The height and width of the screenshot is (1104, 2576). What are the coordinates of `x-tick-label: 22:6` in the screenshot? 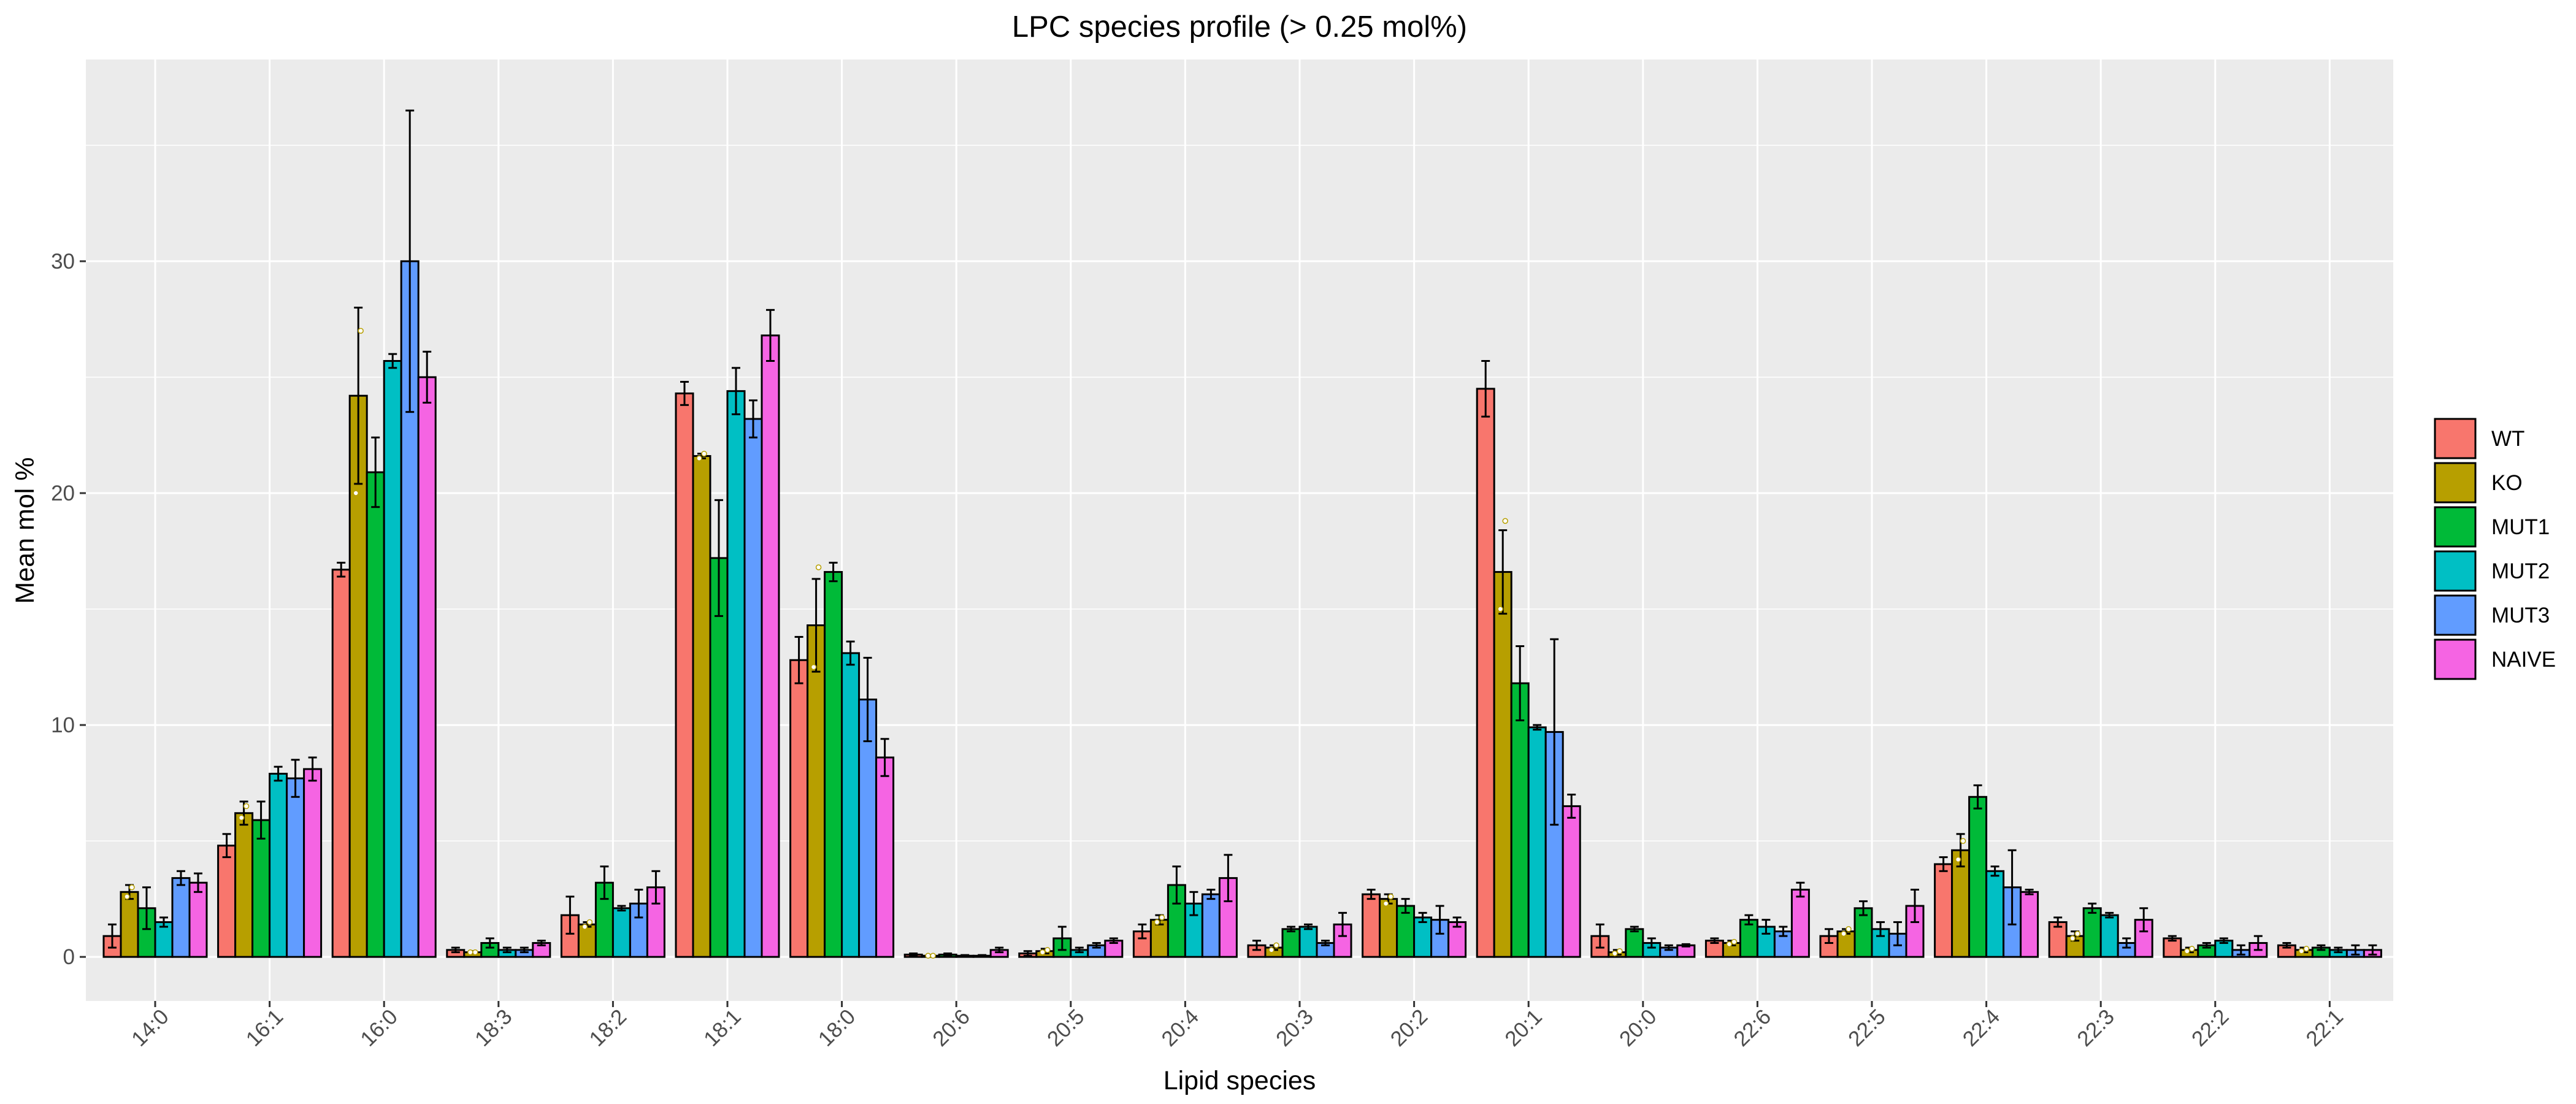 It's located at (1752, 1028).